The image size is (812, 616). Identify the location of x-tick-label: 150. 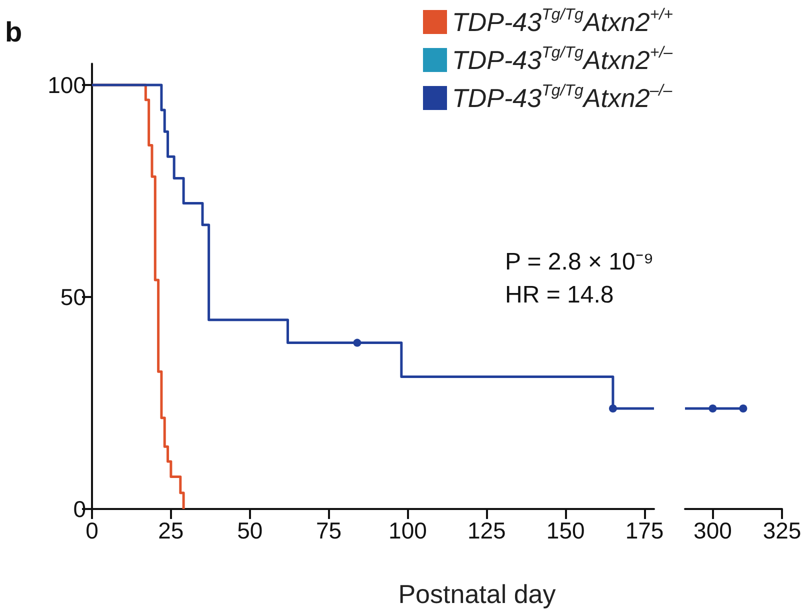
(565, 531).